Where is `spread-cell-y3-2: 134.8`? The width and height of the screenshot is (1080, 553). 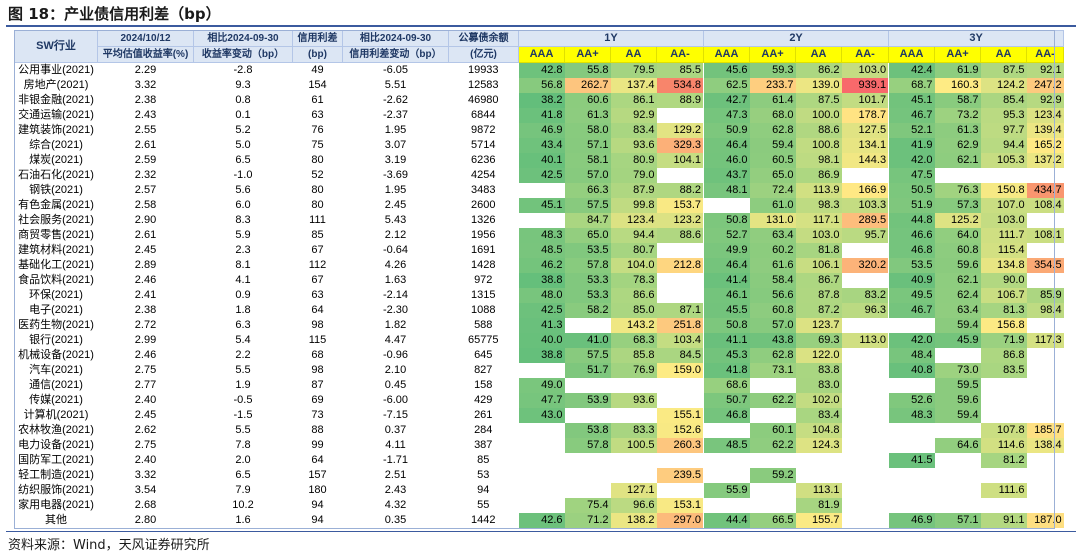 spread-cell-y3-2: 134.8 is located at coordinates (1003, 265).